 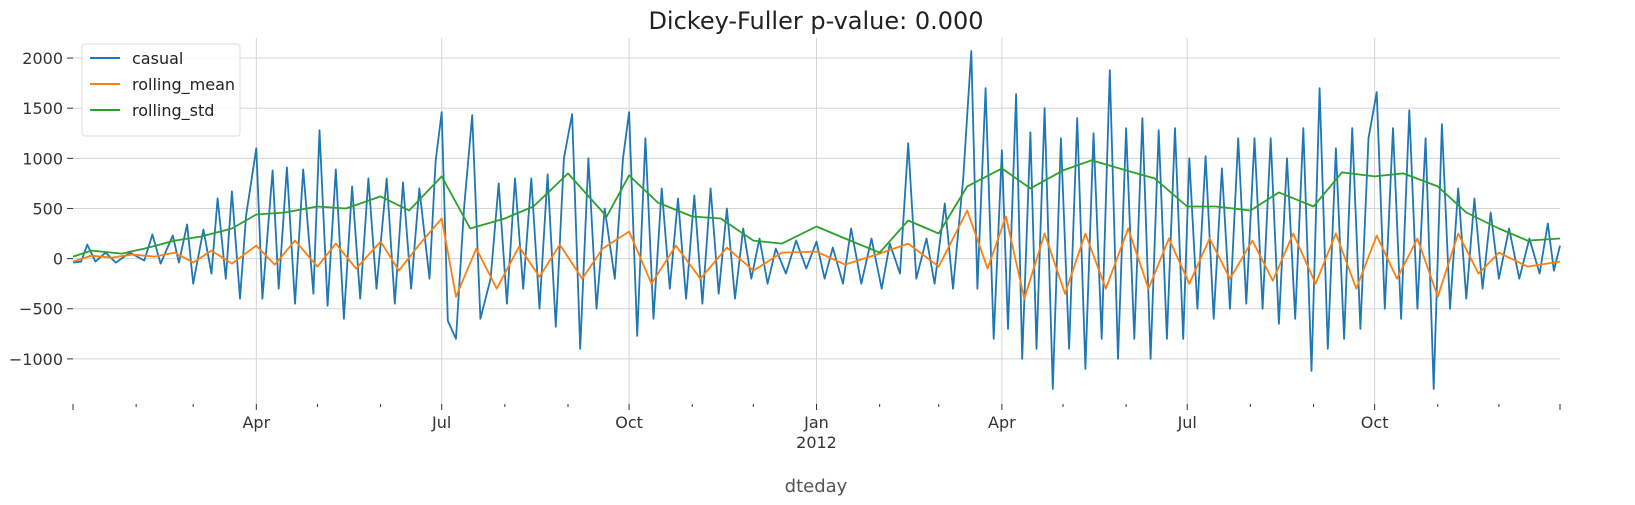 I want to click on y-tick-label: 2000, so click(x=42, y=58).